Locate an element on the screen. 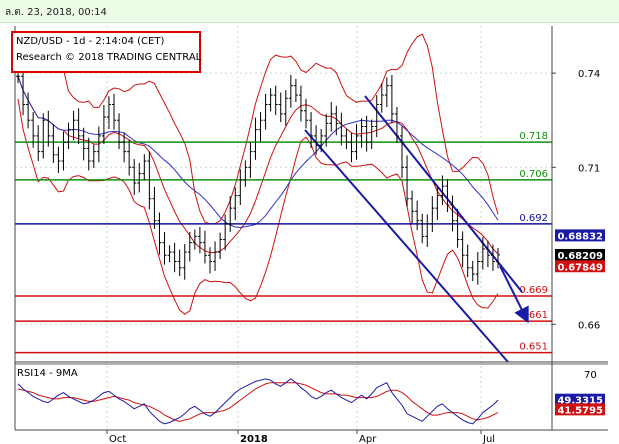 The image size is (619, 444). x-tick-label: Apr is located at coordinates (368, 439).